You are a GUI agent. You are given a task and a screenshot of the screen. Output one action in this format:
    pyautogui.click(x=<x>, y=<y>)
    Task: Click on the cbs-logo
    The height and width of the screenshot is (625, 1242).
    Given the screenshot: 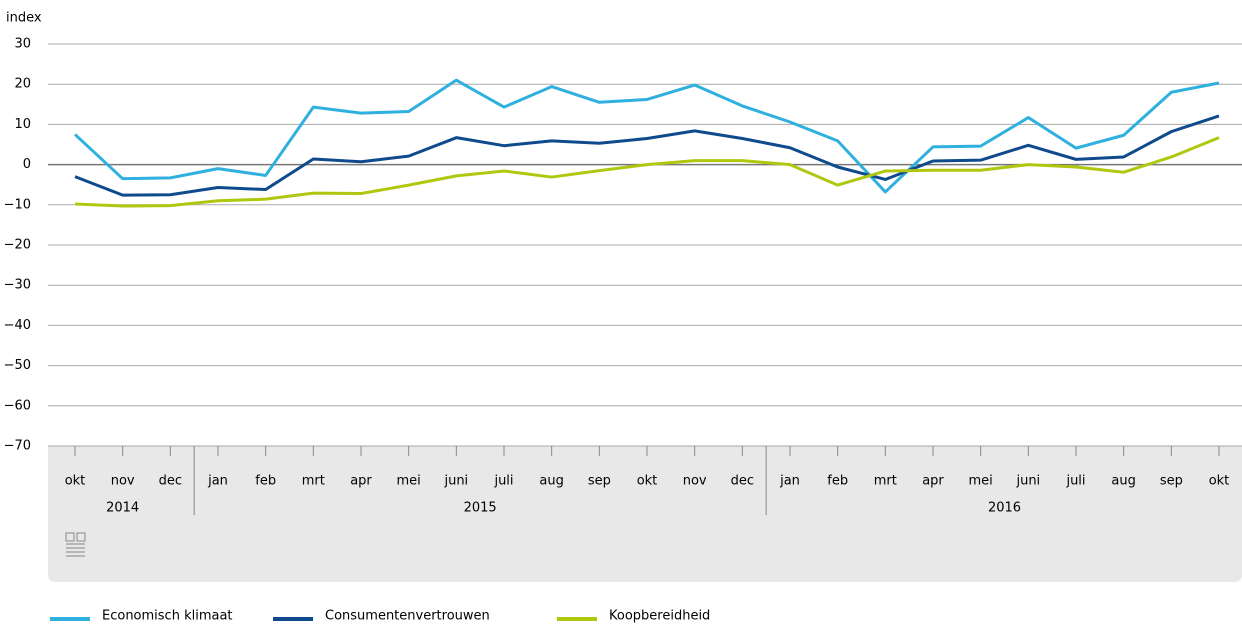 What is the action you would take?
    pyautogui.click(x=75, y=544)
    